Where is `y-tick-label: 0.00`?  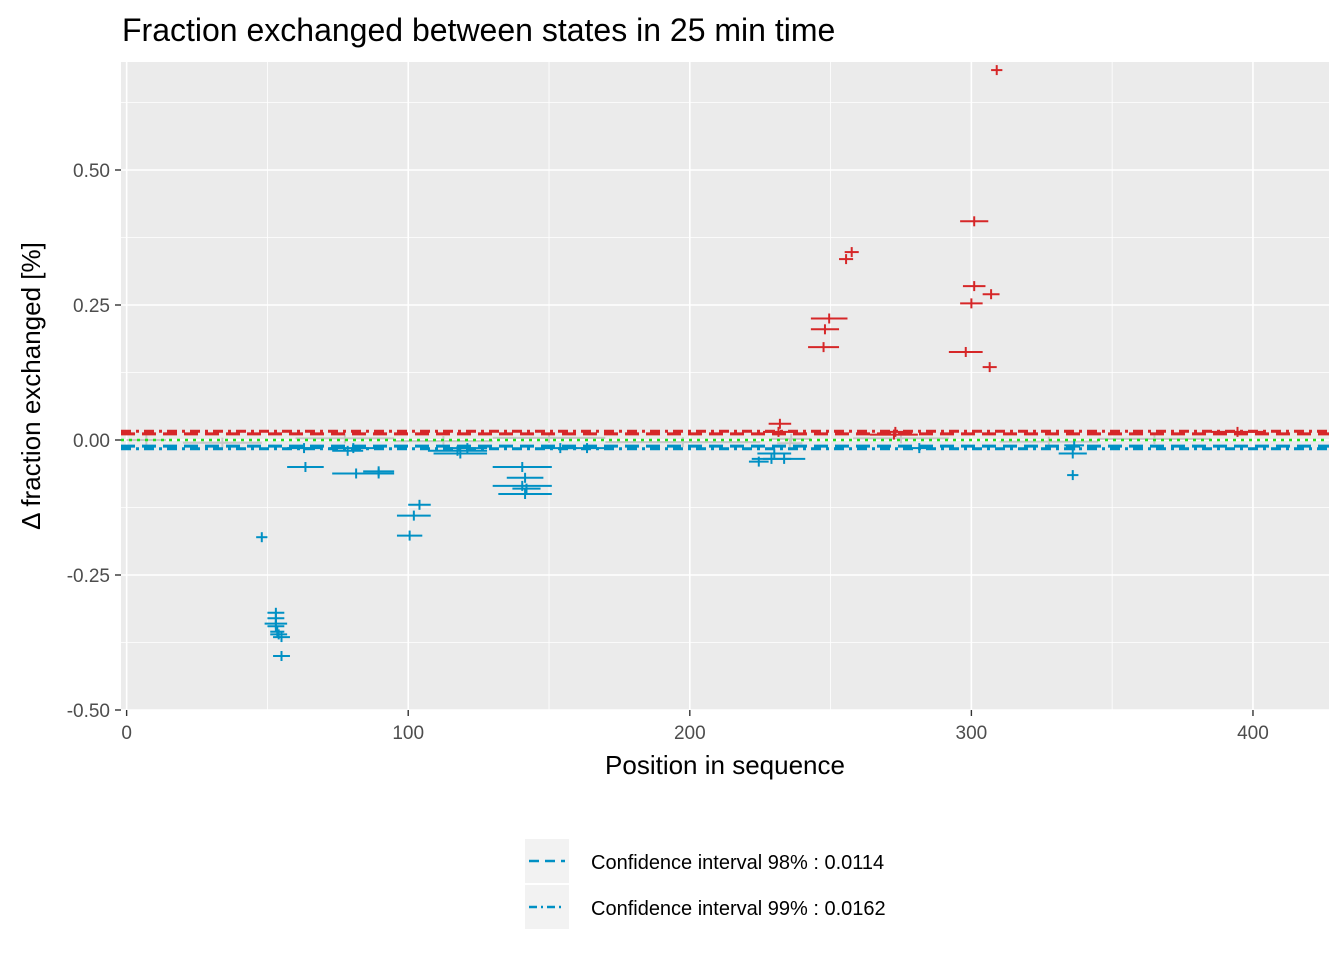
y-tick-label: 0.00 is located at coordinates (91, 441).